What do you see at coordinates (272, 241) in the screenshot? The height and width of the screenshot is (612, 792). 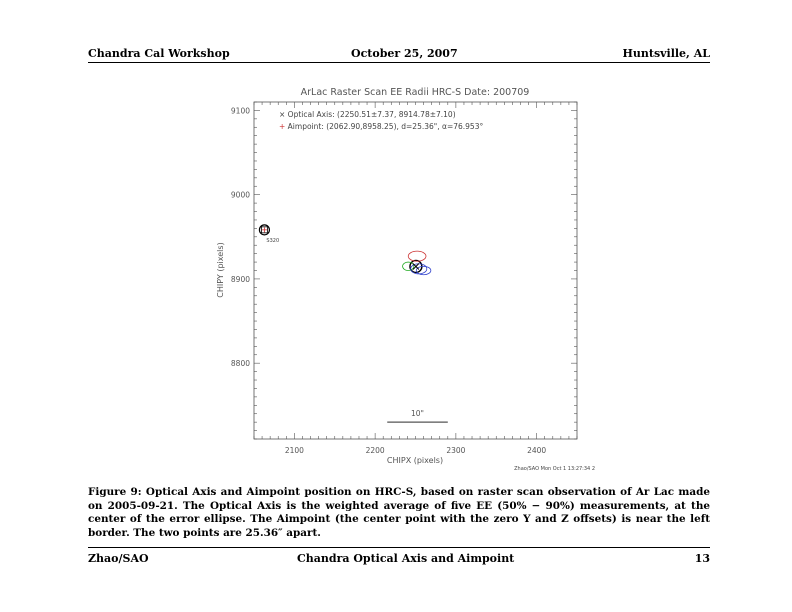 I see `aimpoint-label: S320` at bounding box center [272, 241].